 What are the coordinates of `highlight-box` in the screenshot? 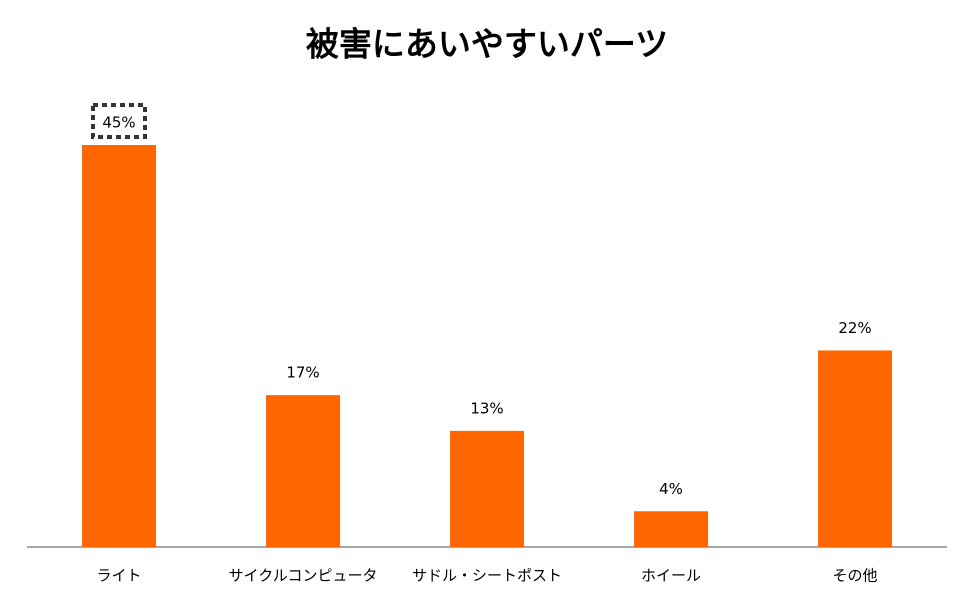 It's located at (119, 121).